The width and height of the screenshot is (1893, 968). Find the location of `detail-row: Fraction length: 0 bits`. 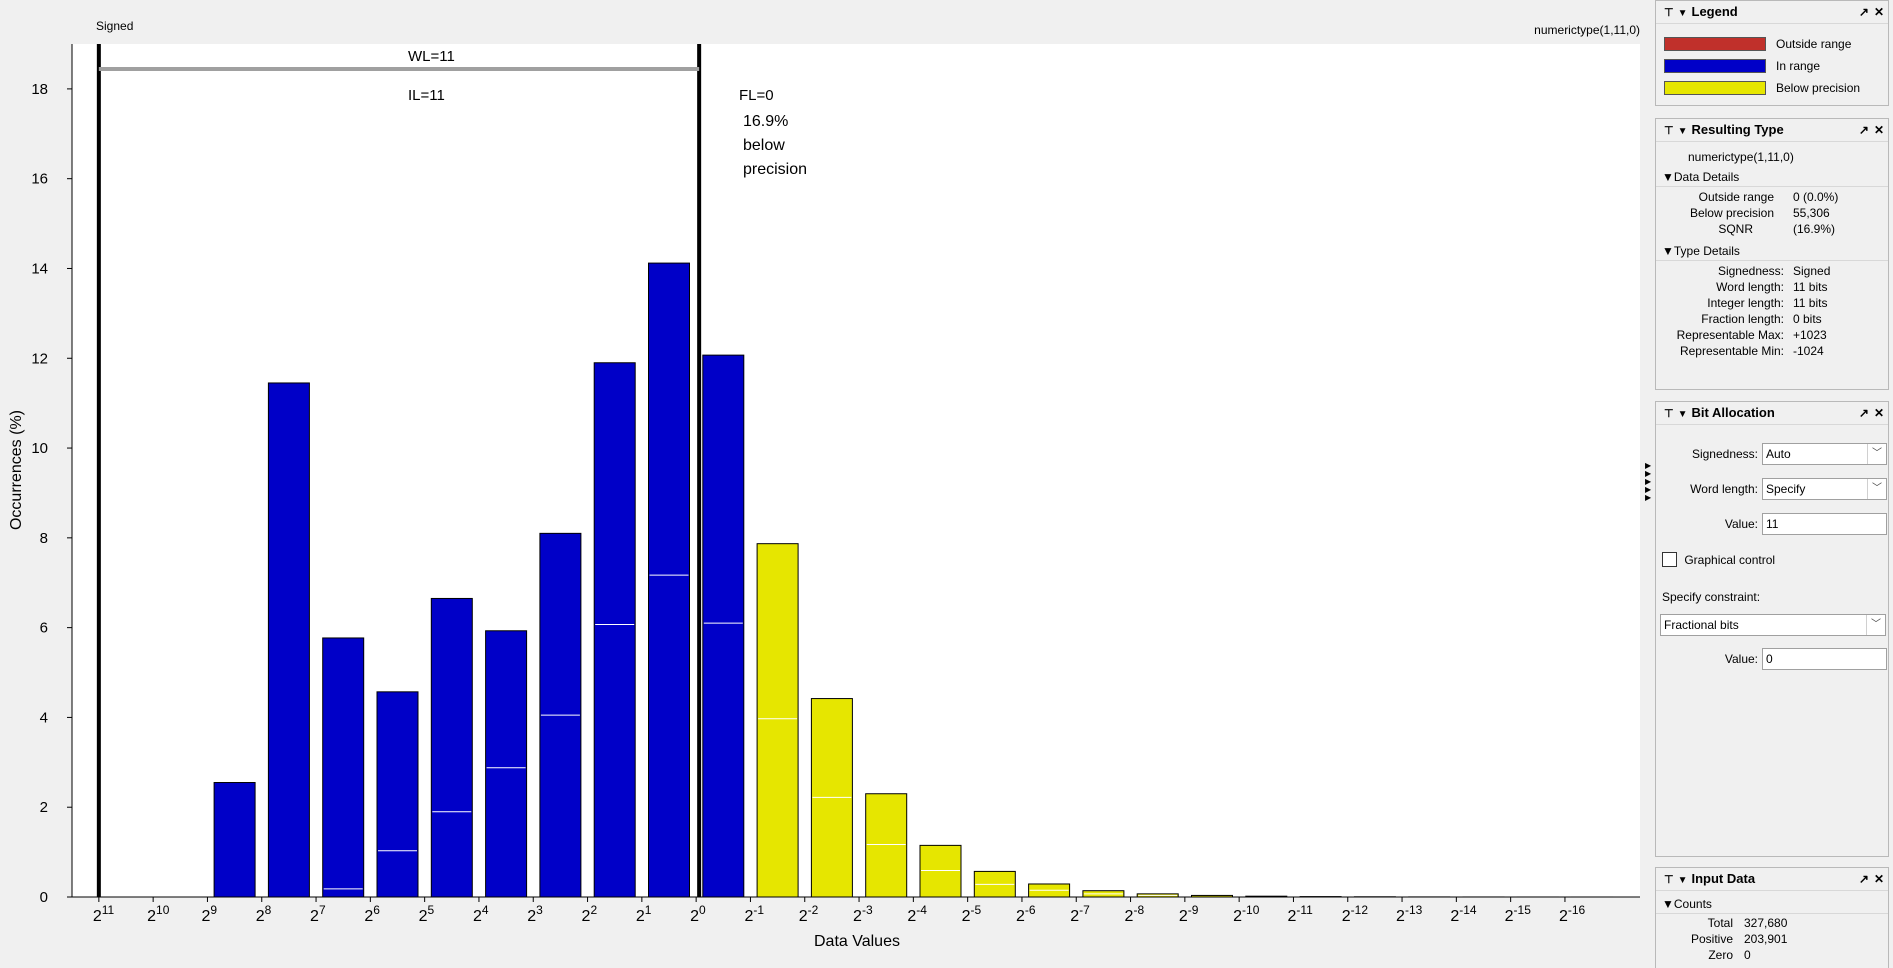

detail-row: Fraction length: 0 bits is located at coordinates (1761, 319).